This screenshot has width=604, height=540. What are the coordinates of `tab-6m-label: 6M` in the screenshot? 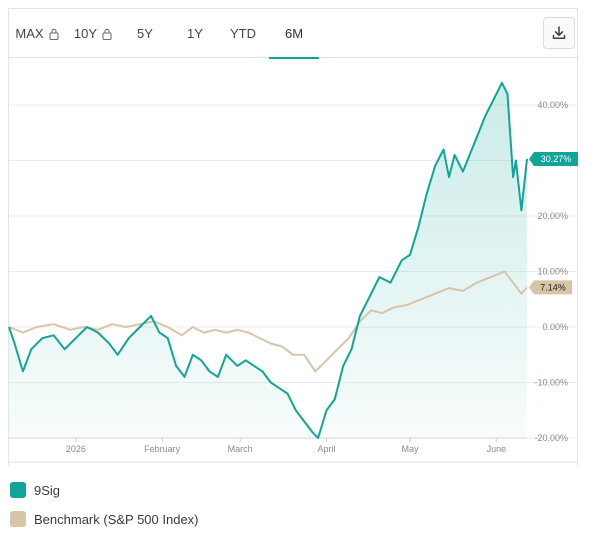 It's located at (294, 33).